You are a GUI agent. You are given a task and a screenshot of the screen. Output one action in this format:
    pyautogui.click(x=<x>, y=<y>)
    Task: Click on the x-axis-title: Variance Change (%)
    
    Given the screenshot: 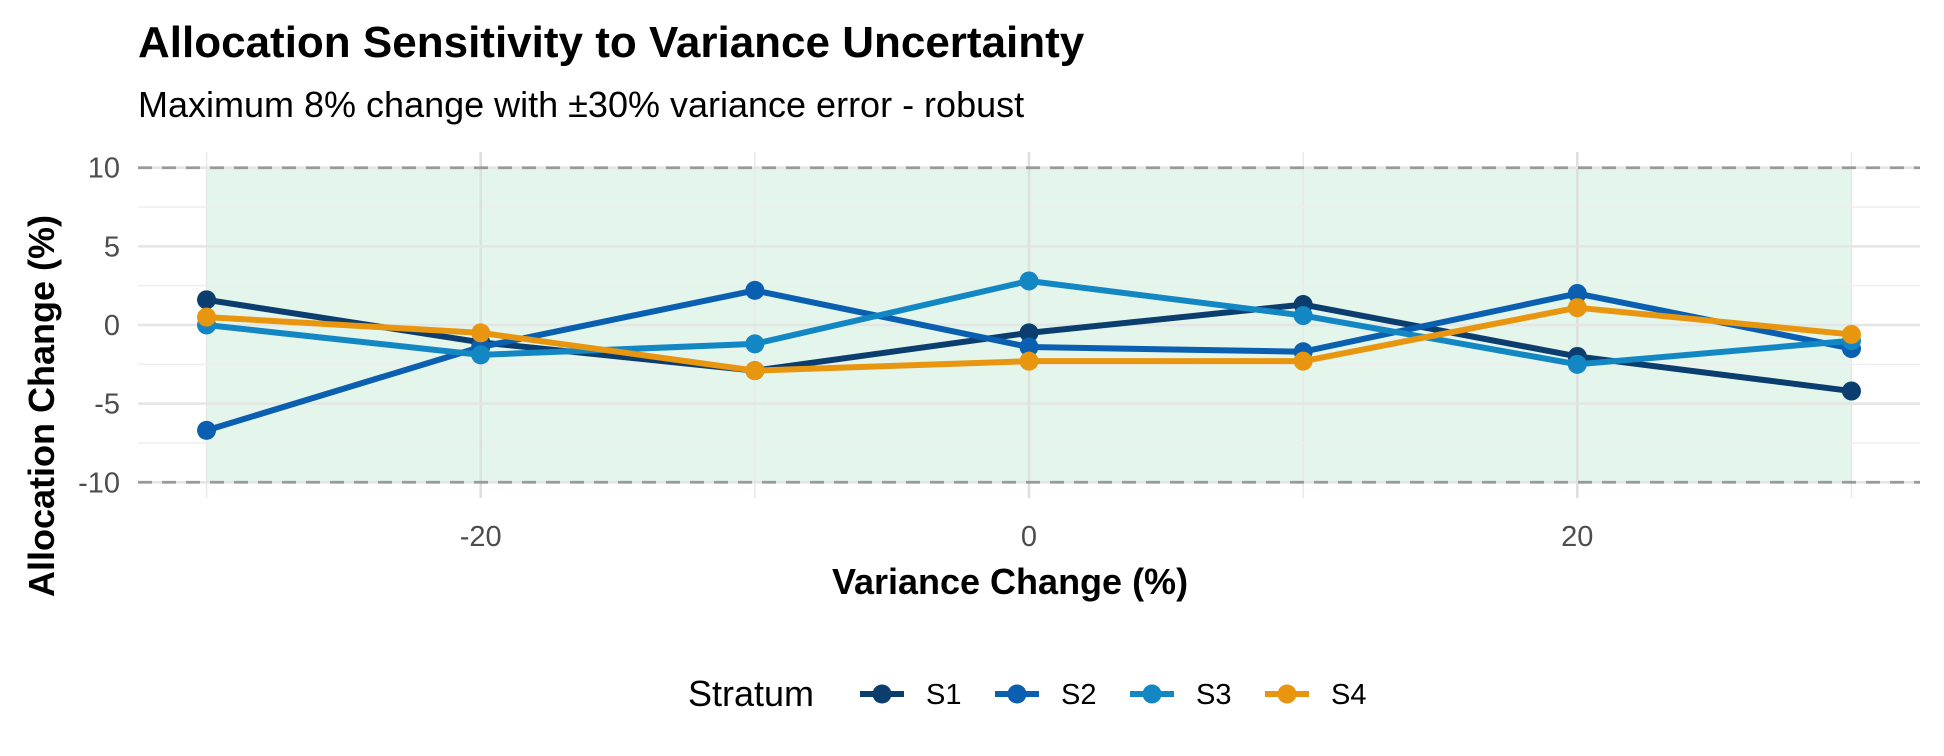 What is the action you would take?
    pyautogui.click(x=1010, y=581)
    